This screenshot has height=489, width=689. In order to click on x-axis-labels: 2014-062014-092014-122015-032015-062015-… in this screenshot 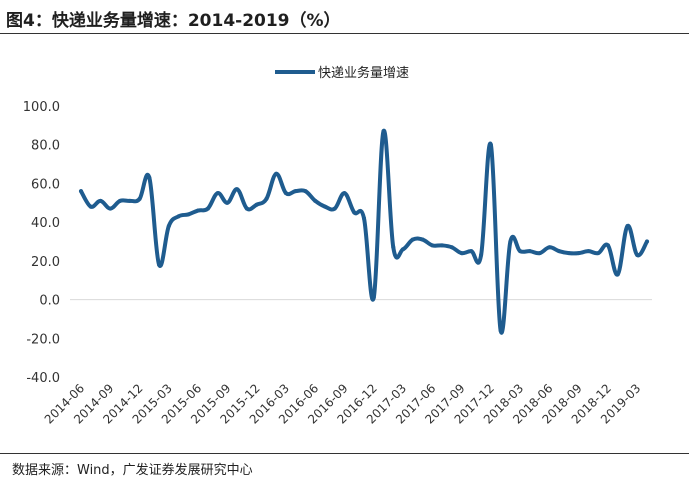, I will do `click(343, 403)`.